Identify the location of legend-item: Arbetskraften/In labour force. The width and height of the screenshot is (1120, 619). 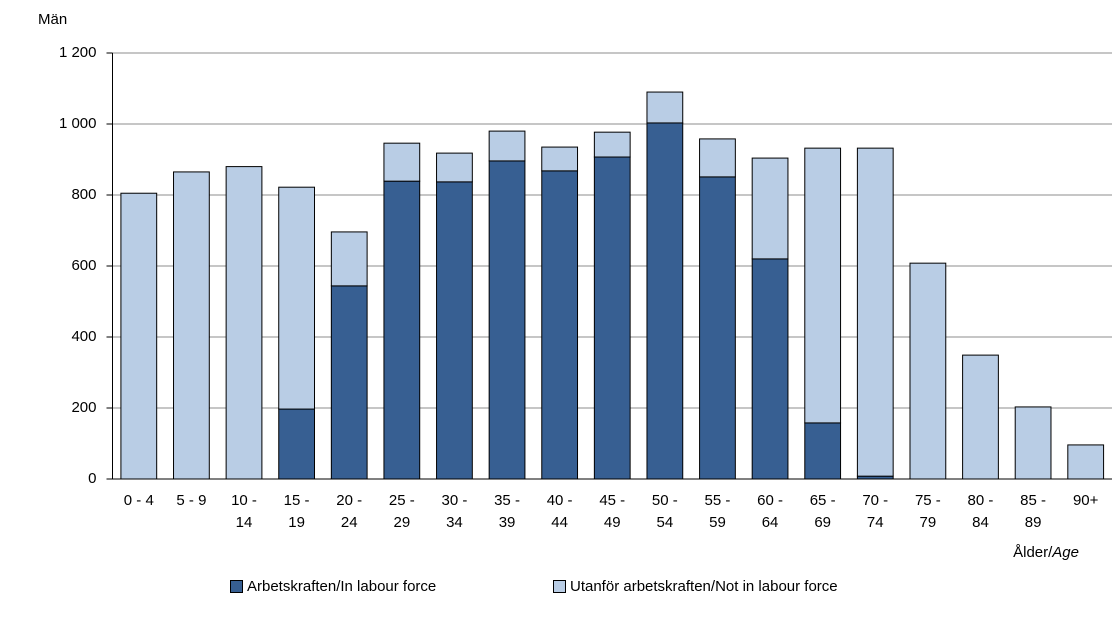
(333, 586).